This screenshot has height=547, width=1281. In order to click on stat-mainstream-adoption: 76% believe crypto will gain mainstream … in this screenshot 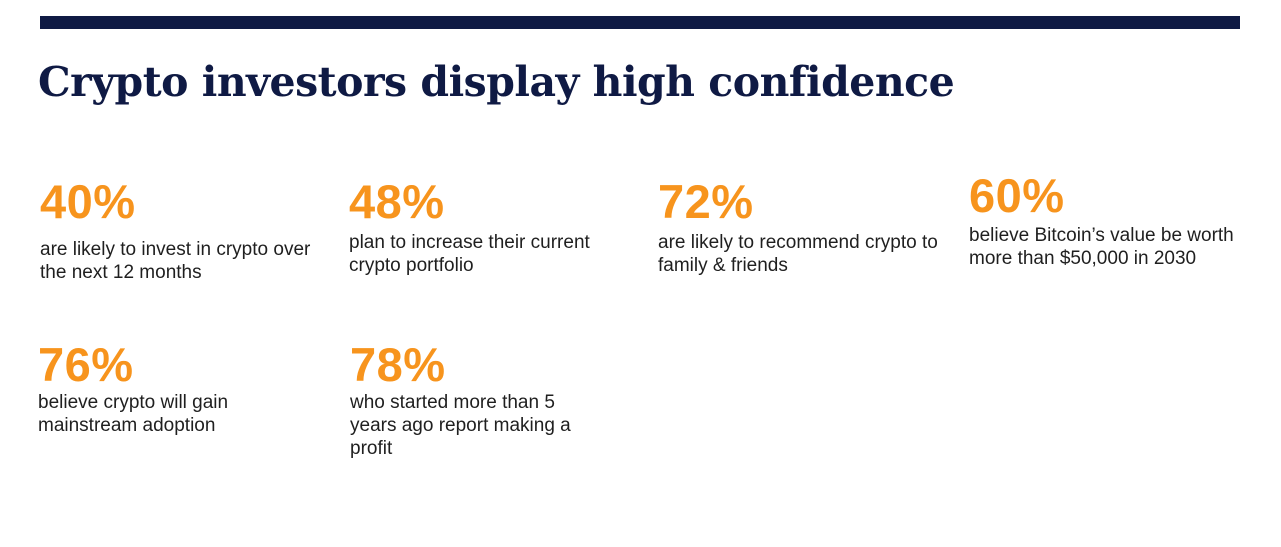, I will do `click(178, 388)`.